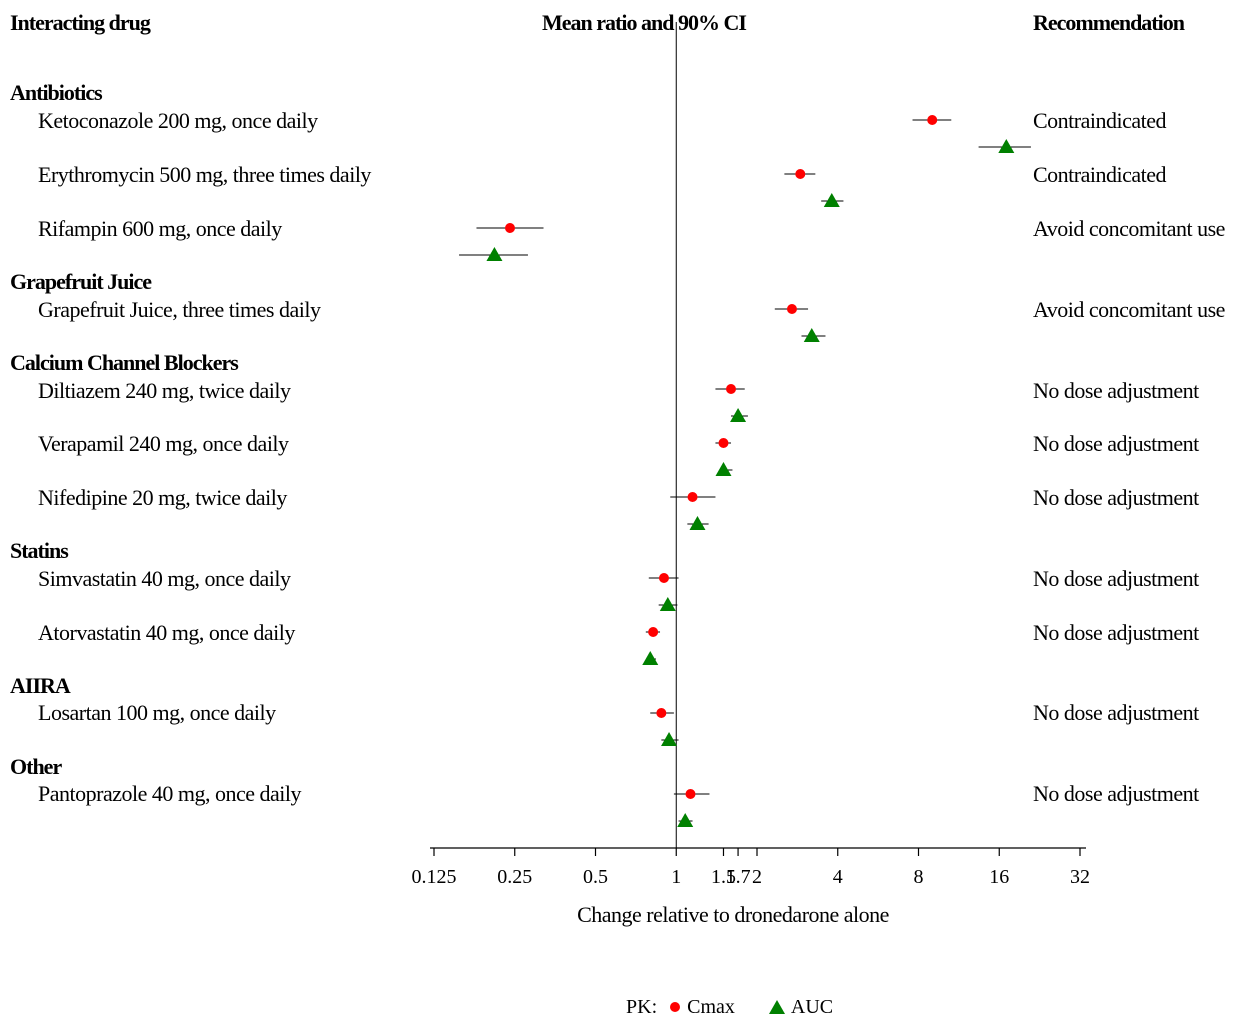 This screenshot has height=1019, width=1253. What do you see at coordinates (178, 120) in the screenshot?
I see `drug-label: Ketoconazole 200 mg, once daily` at bounding box center [178, 120].